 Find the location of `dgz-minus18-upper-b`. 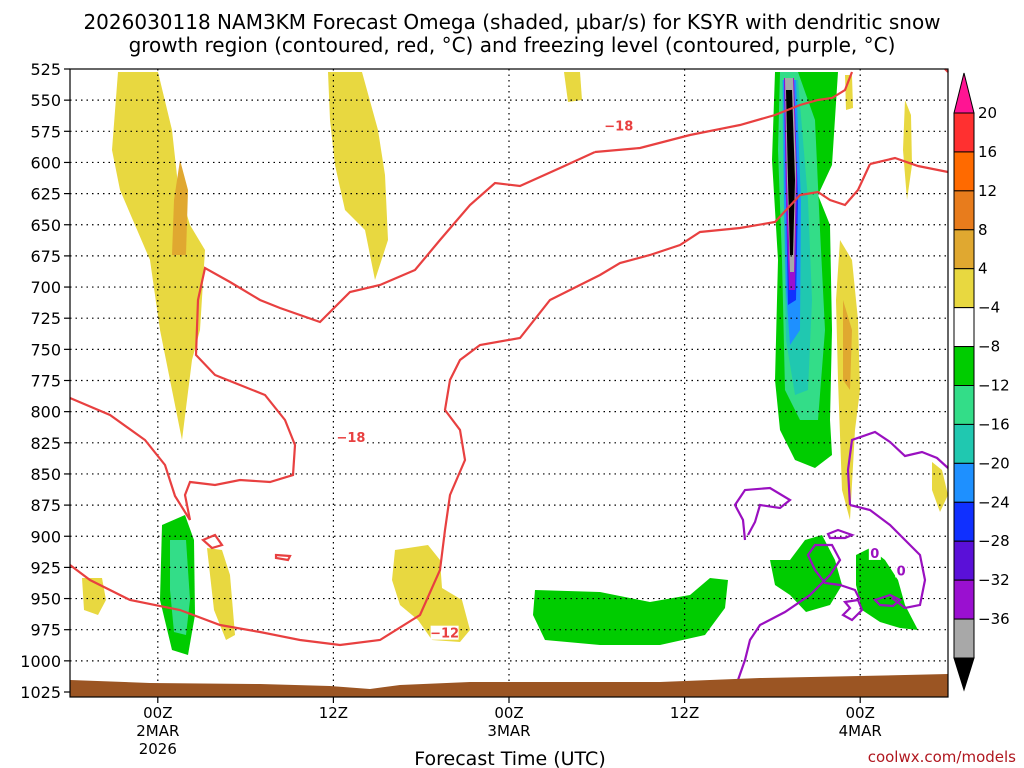

dgz-minus18-upper-b is located at coordinates (909, 165).